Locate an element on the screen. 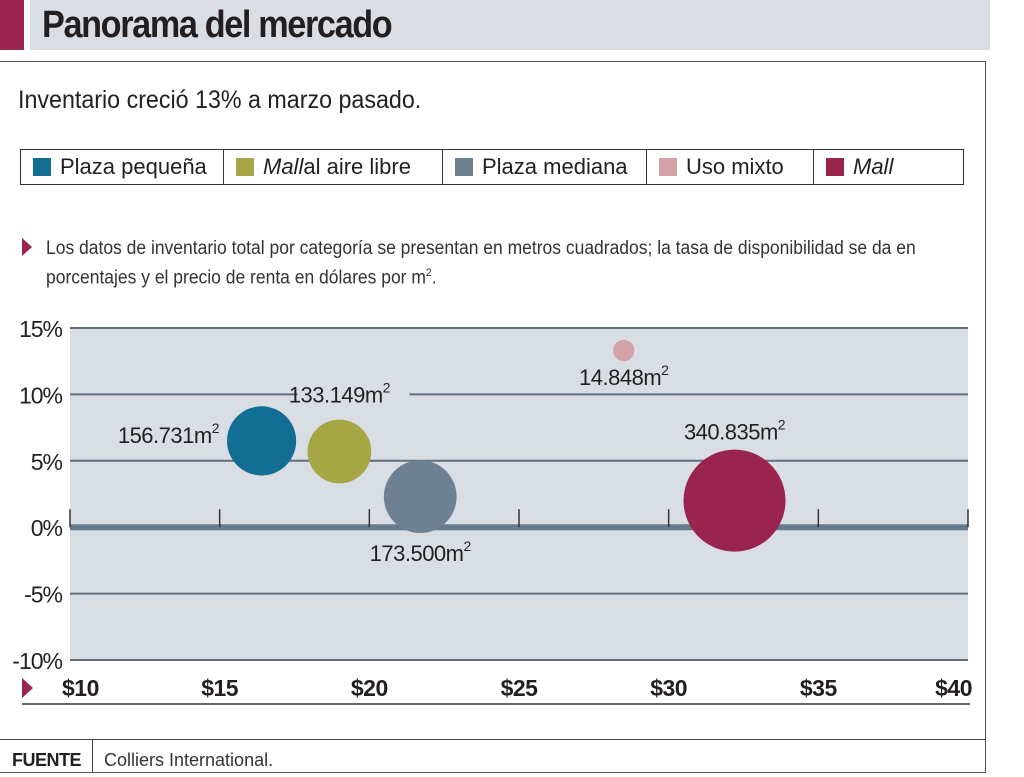 Image resolution: width=1024 pixels, height=777 pixels. x-tick-label: $40 is located at coordinates (953, 688).